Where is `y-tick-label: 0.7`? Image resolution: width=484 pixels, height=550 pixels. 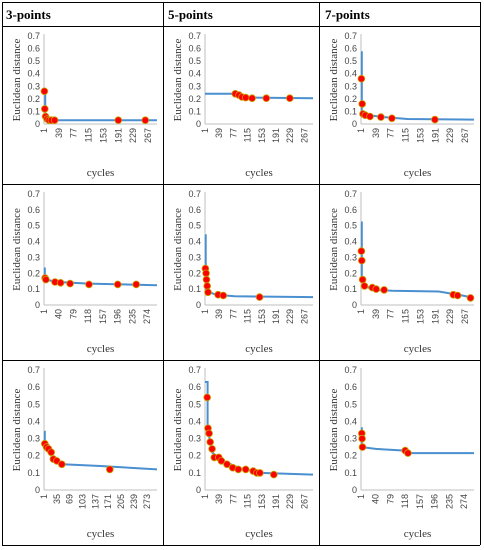 y-tick-label: 0.7 is located at coordinates (350, 370).